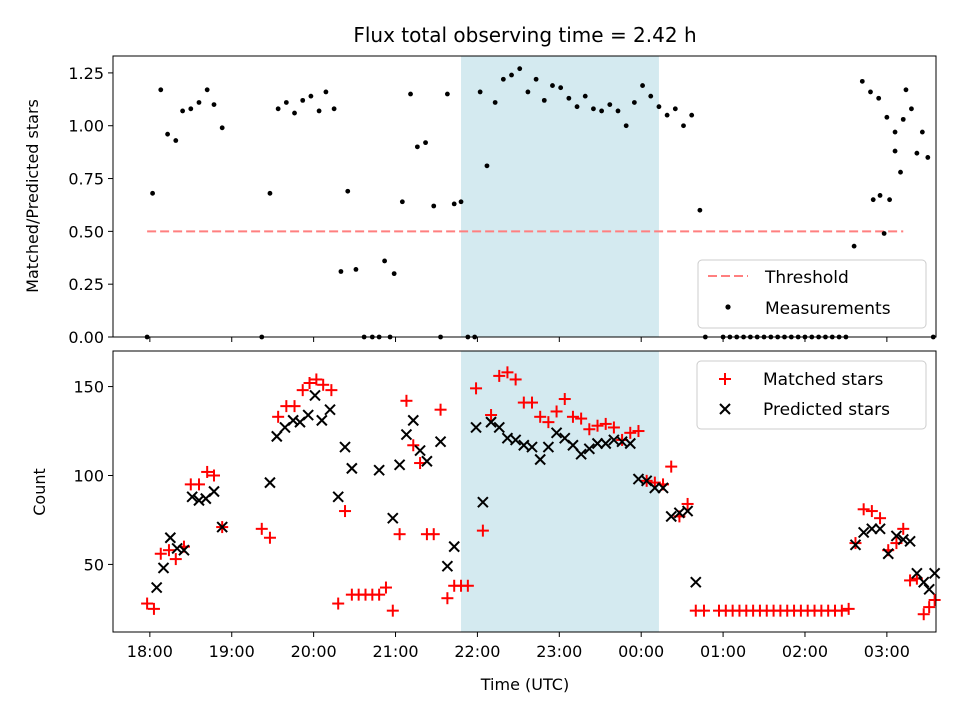  I want to click on bottom-y-axis-label: Count, so click(39, 492).